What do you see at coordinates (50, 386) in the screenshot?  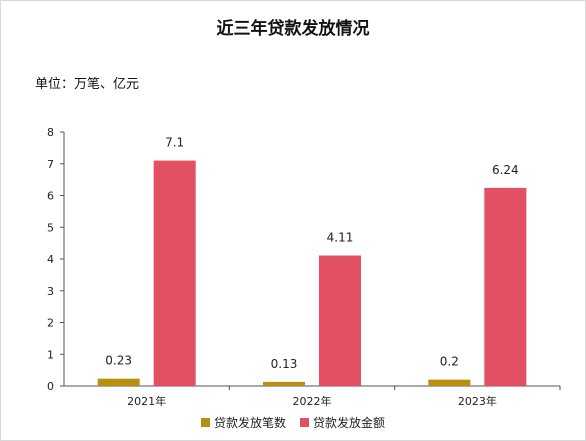 I see `y-tick-label: 0` at bounding box center [50, 386].